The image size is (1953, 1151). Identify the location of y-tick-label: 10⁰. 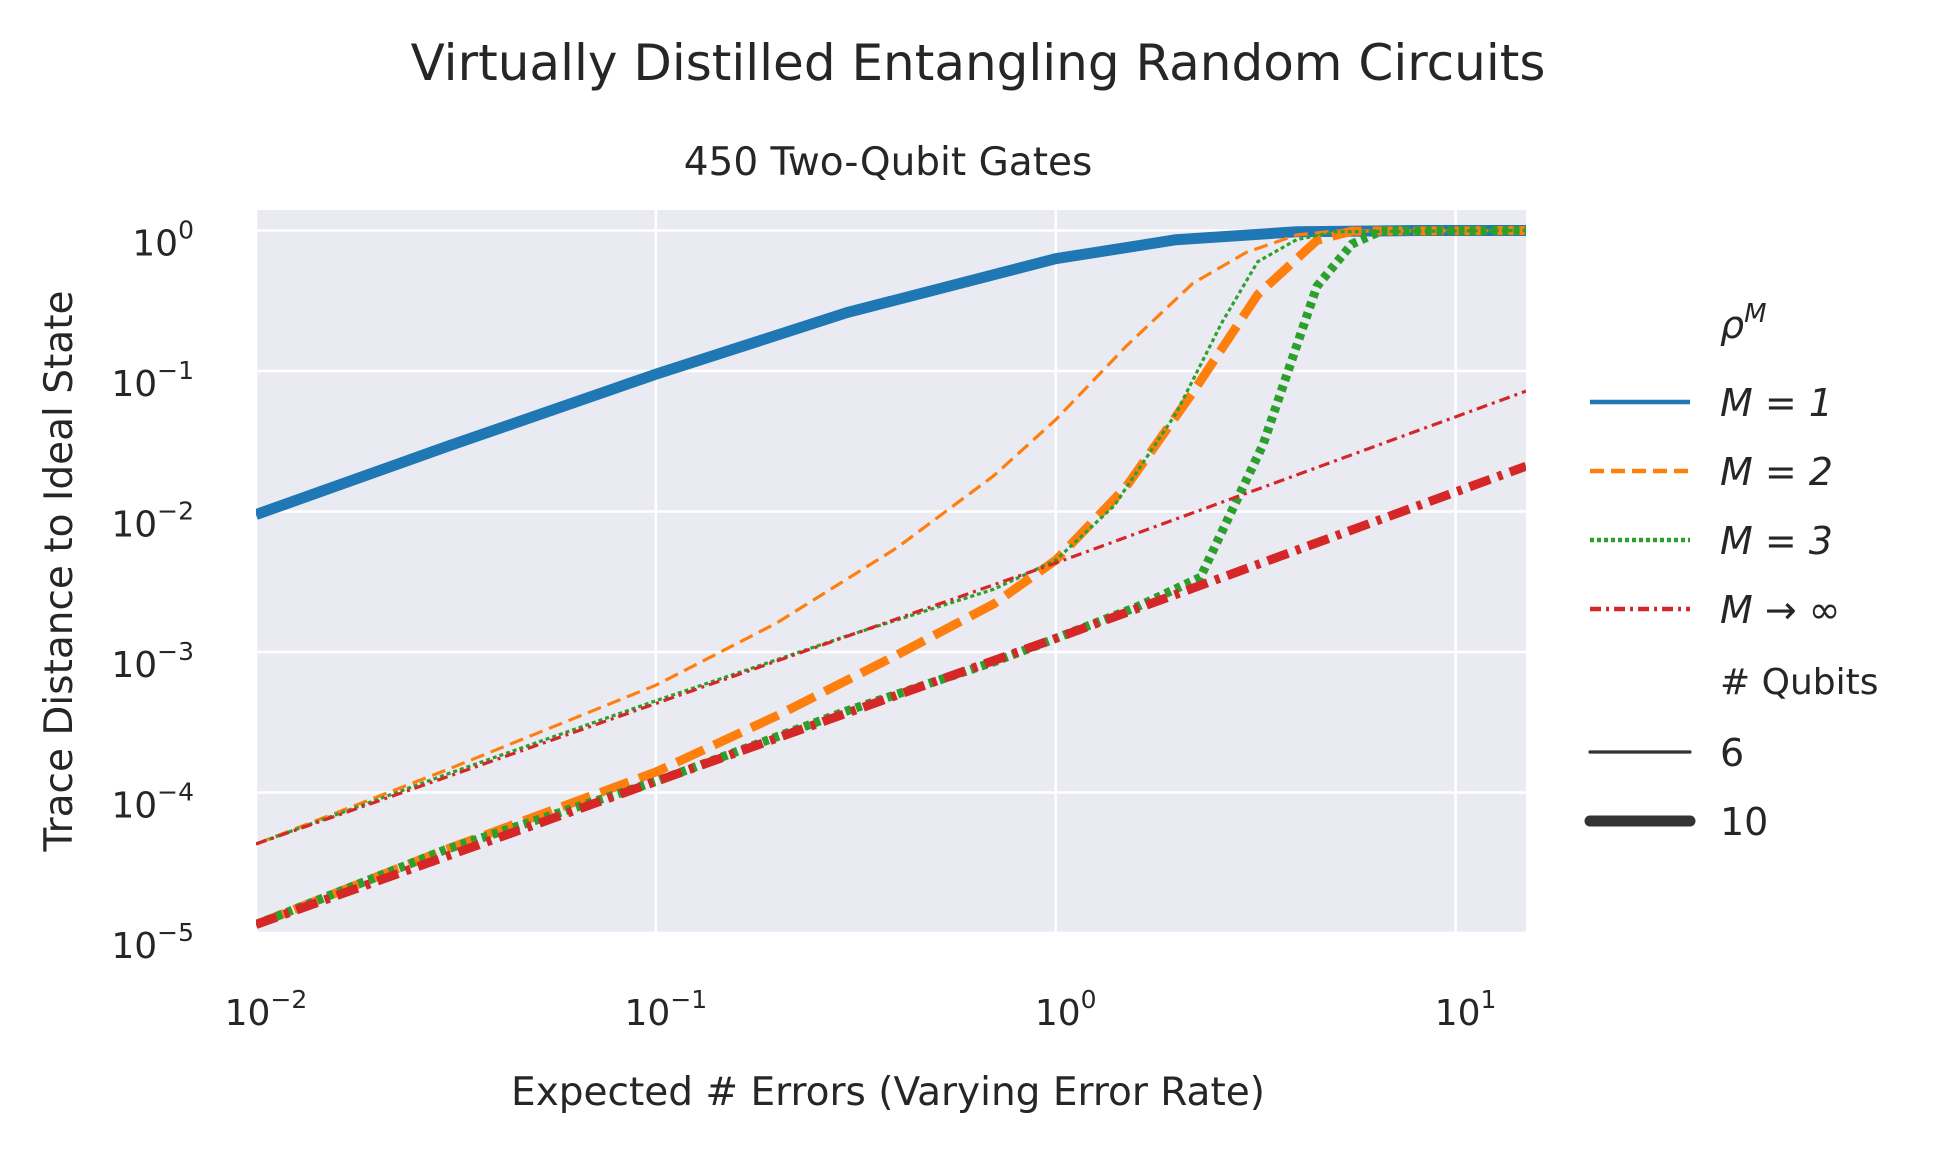
(163, 240).